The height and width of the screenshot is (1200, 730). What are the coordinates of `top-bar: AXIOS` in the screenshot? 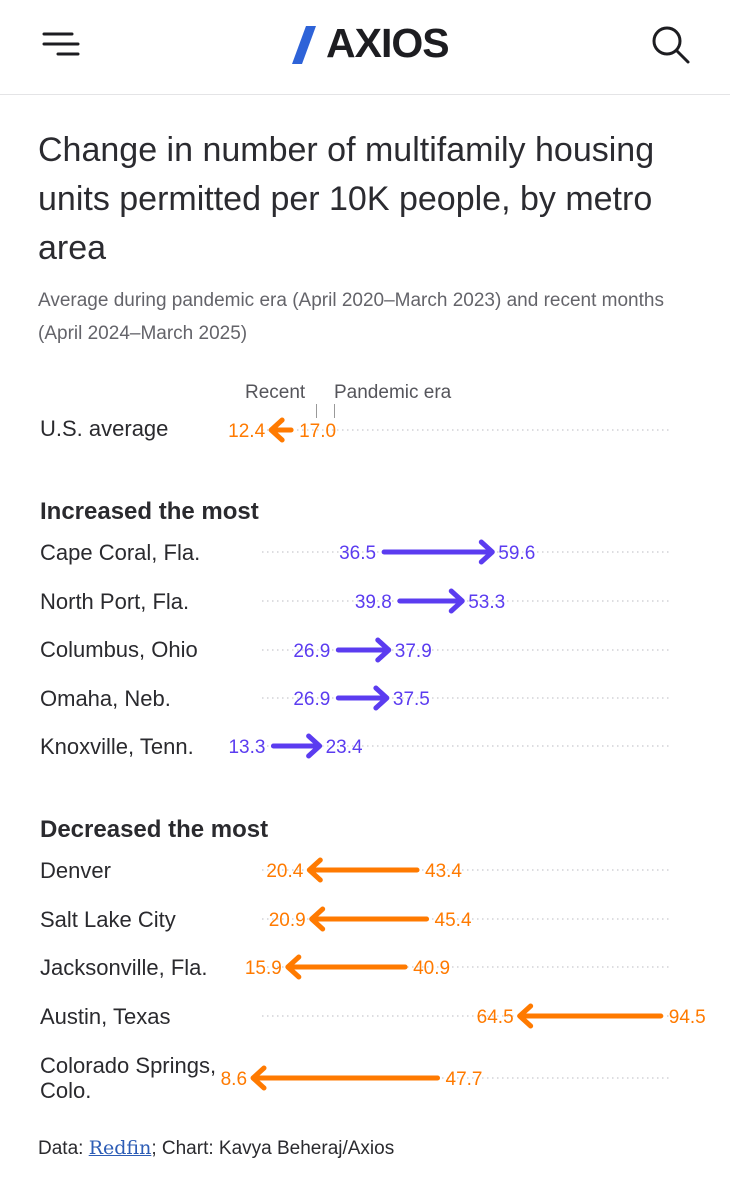 It's located at (365, 47).